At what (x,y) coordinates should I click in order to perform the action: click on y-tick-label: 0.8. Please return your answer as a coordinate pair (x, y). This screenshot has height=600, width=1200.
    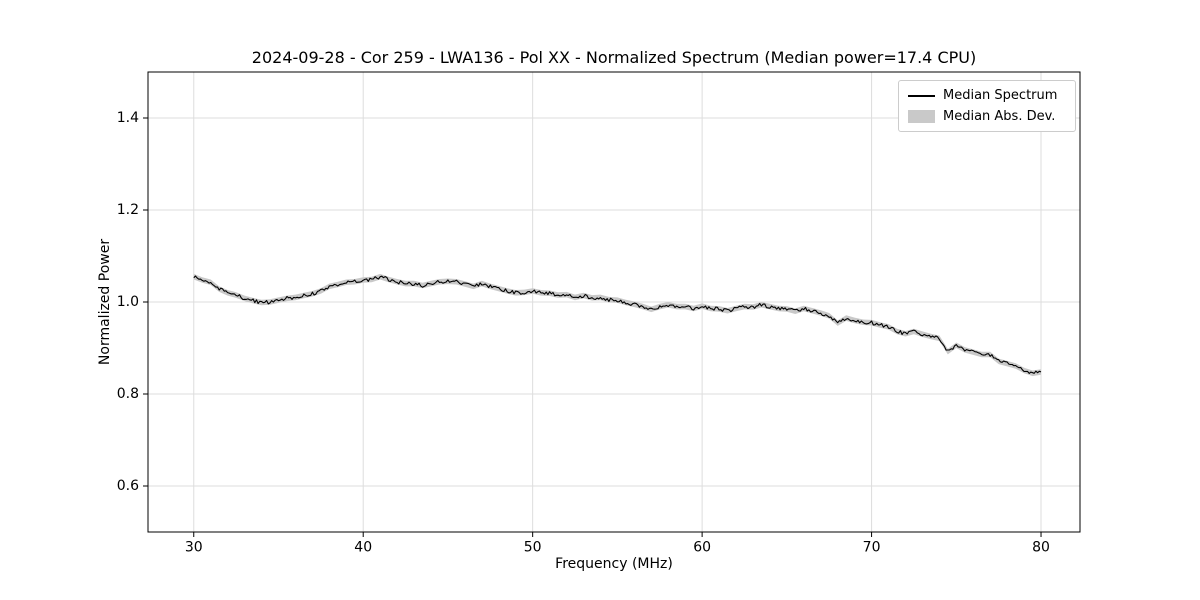
    Looking at the image, I should click on (128, 394).